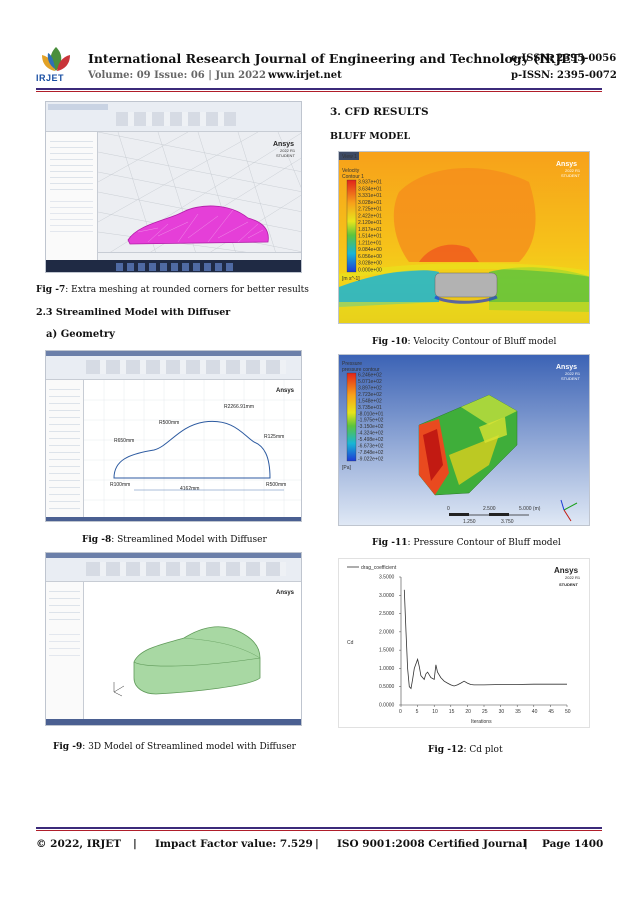 The image size is (638, 902). Describe the element at coordinates (305, 75) in the screenshot. I see `website-link: www.irjet.net` at that location.